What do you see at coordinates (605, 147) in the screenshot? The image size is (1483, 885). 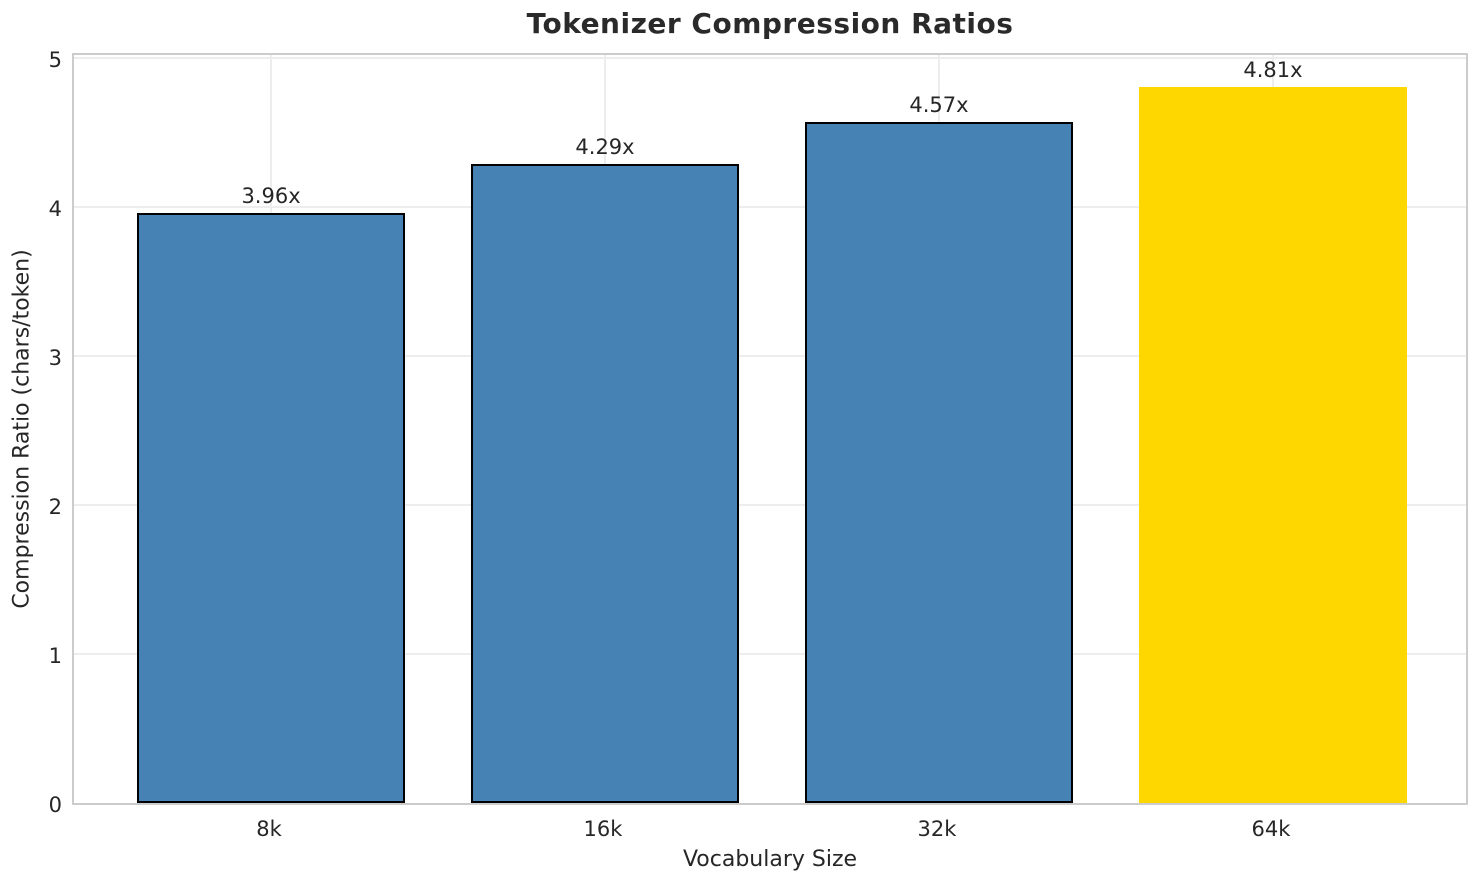 I see `bar-value-label: 4.29x` at bounding box center [605, 147].